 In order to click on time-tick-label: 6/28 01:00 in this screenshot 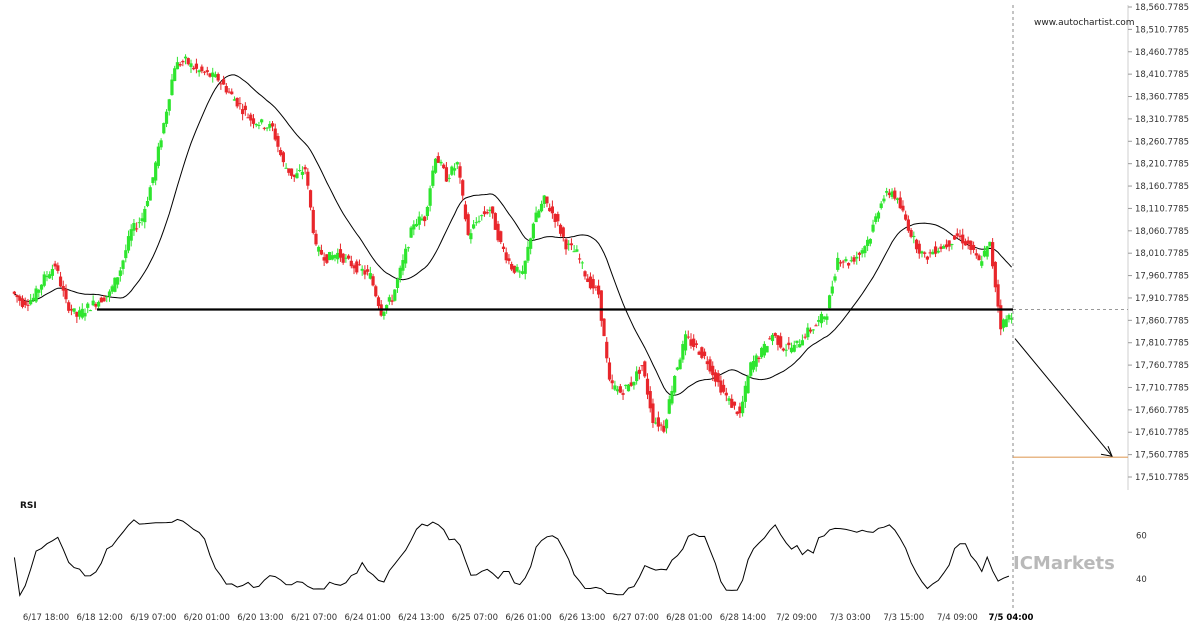, I will do `click(689, 618)`.